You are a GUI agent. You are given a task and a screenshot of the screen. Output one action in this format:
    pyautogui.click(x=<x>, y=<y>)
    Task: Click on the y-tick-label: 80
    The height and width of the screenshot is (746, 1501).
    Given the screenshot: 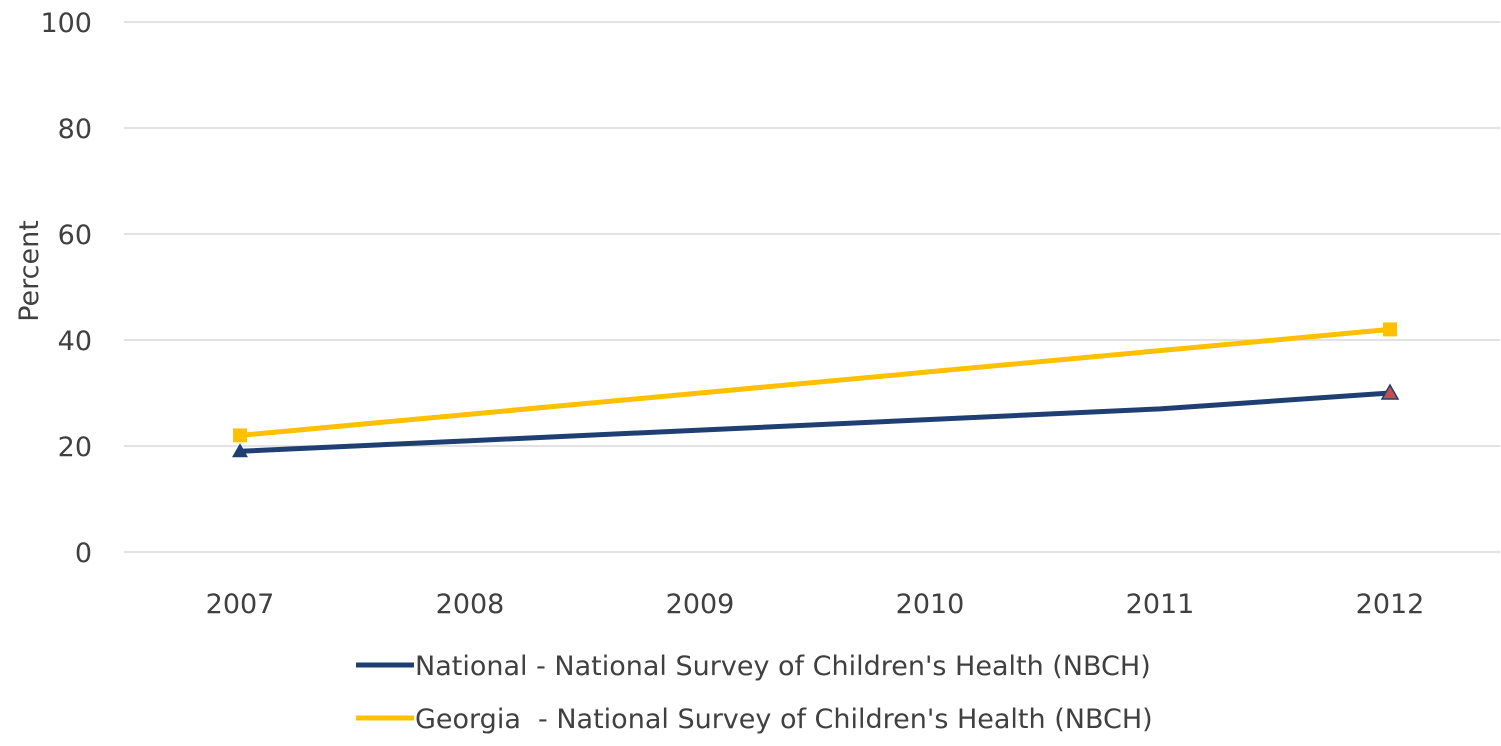 What is the action you would take?
    pyautogui.click(x=75, y=129)
    